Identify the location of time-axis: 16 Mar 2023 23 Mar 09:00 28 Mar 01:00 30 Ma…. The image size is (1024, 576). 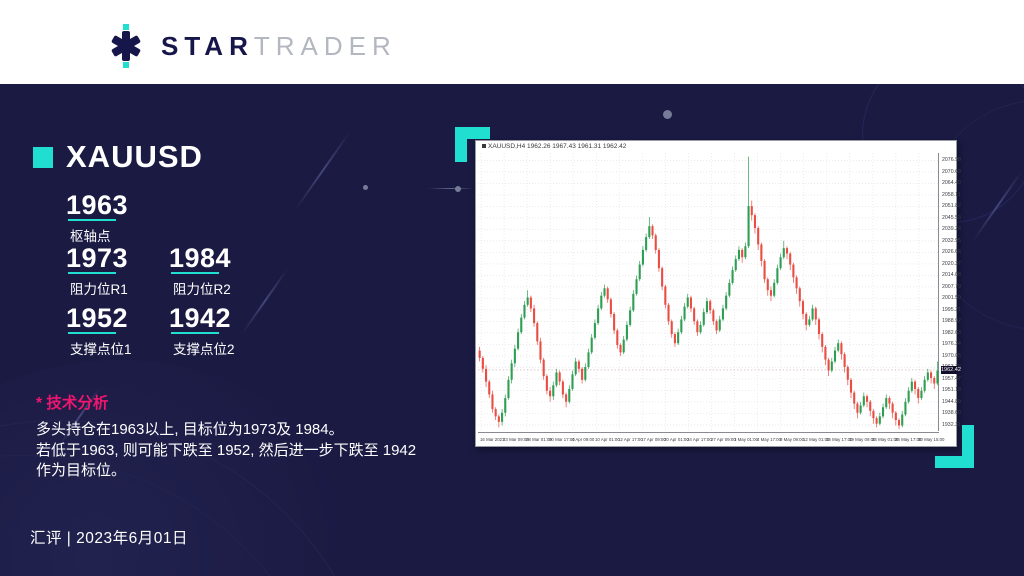
(711, 439).